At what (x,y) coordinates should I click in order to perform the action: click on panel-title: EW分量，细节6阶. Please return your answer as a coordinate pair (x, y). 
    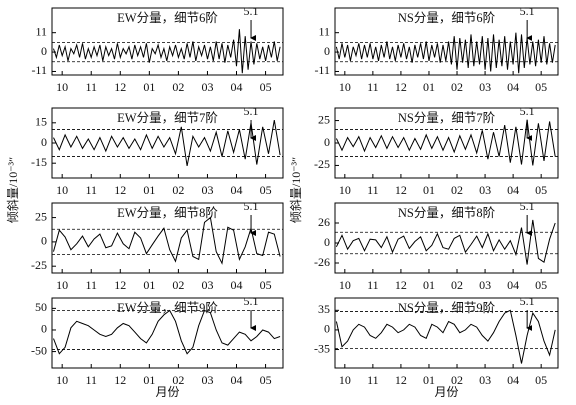
    Looking at the image, I should click on (167, 18).